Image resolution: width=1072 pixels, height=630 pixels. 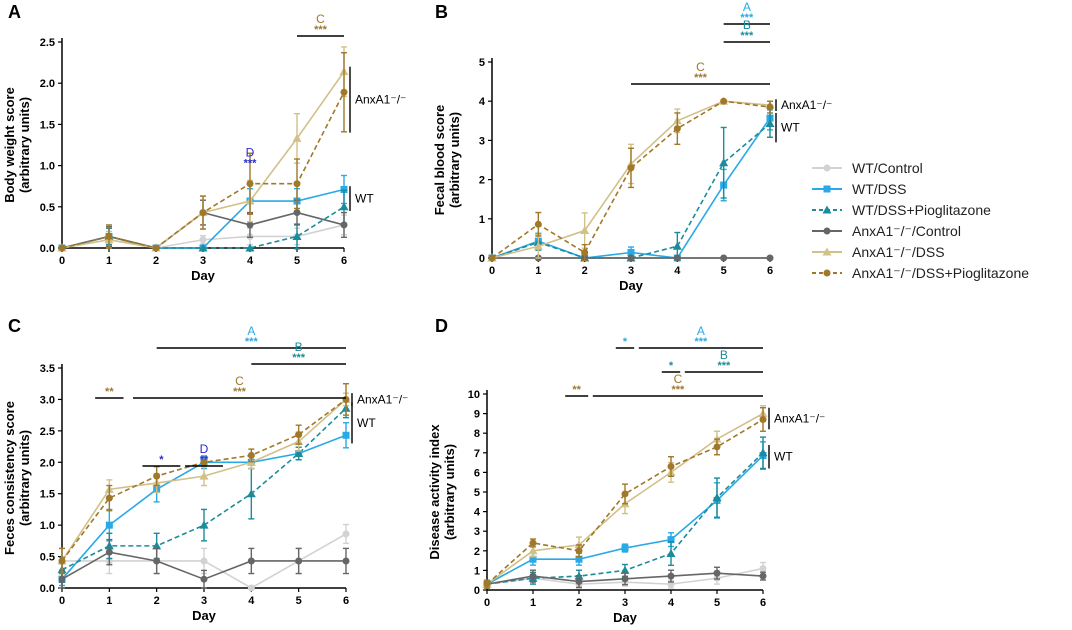 What do you see at coordinates (47, 495) in the screenshot?
I see `y-tick-label: 1.5` at bounding box center [47, 495].